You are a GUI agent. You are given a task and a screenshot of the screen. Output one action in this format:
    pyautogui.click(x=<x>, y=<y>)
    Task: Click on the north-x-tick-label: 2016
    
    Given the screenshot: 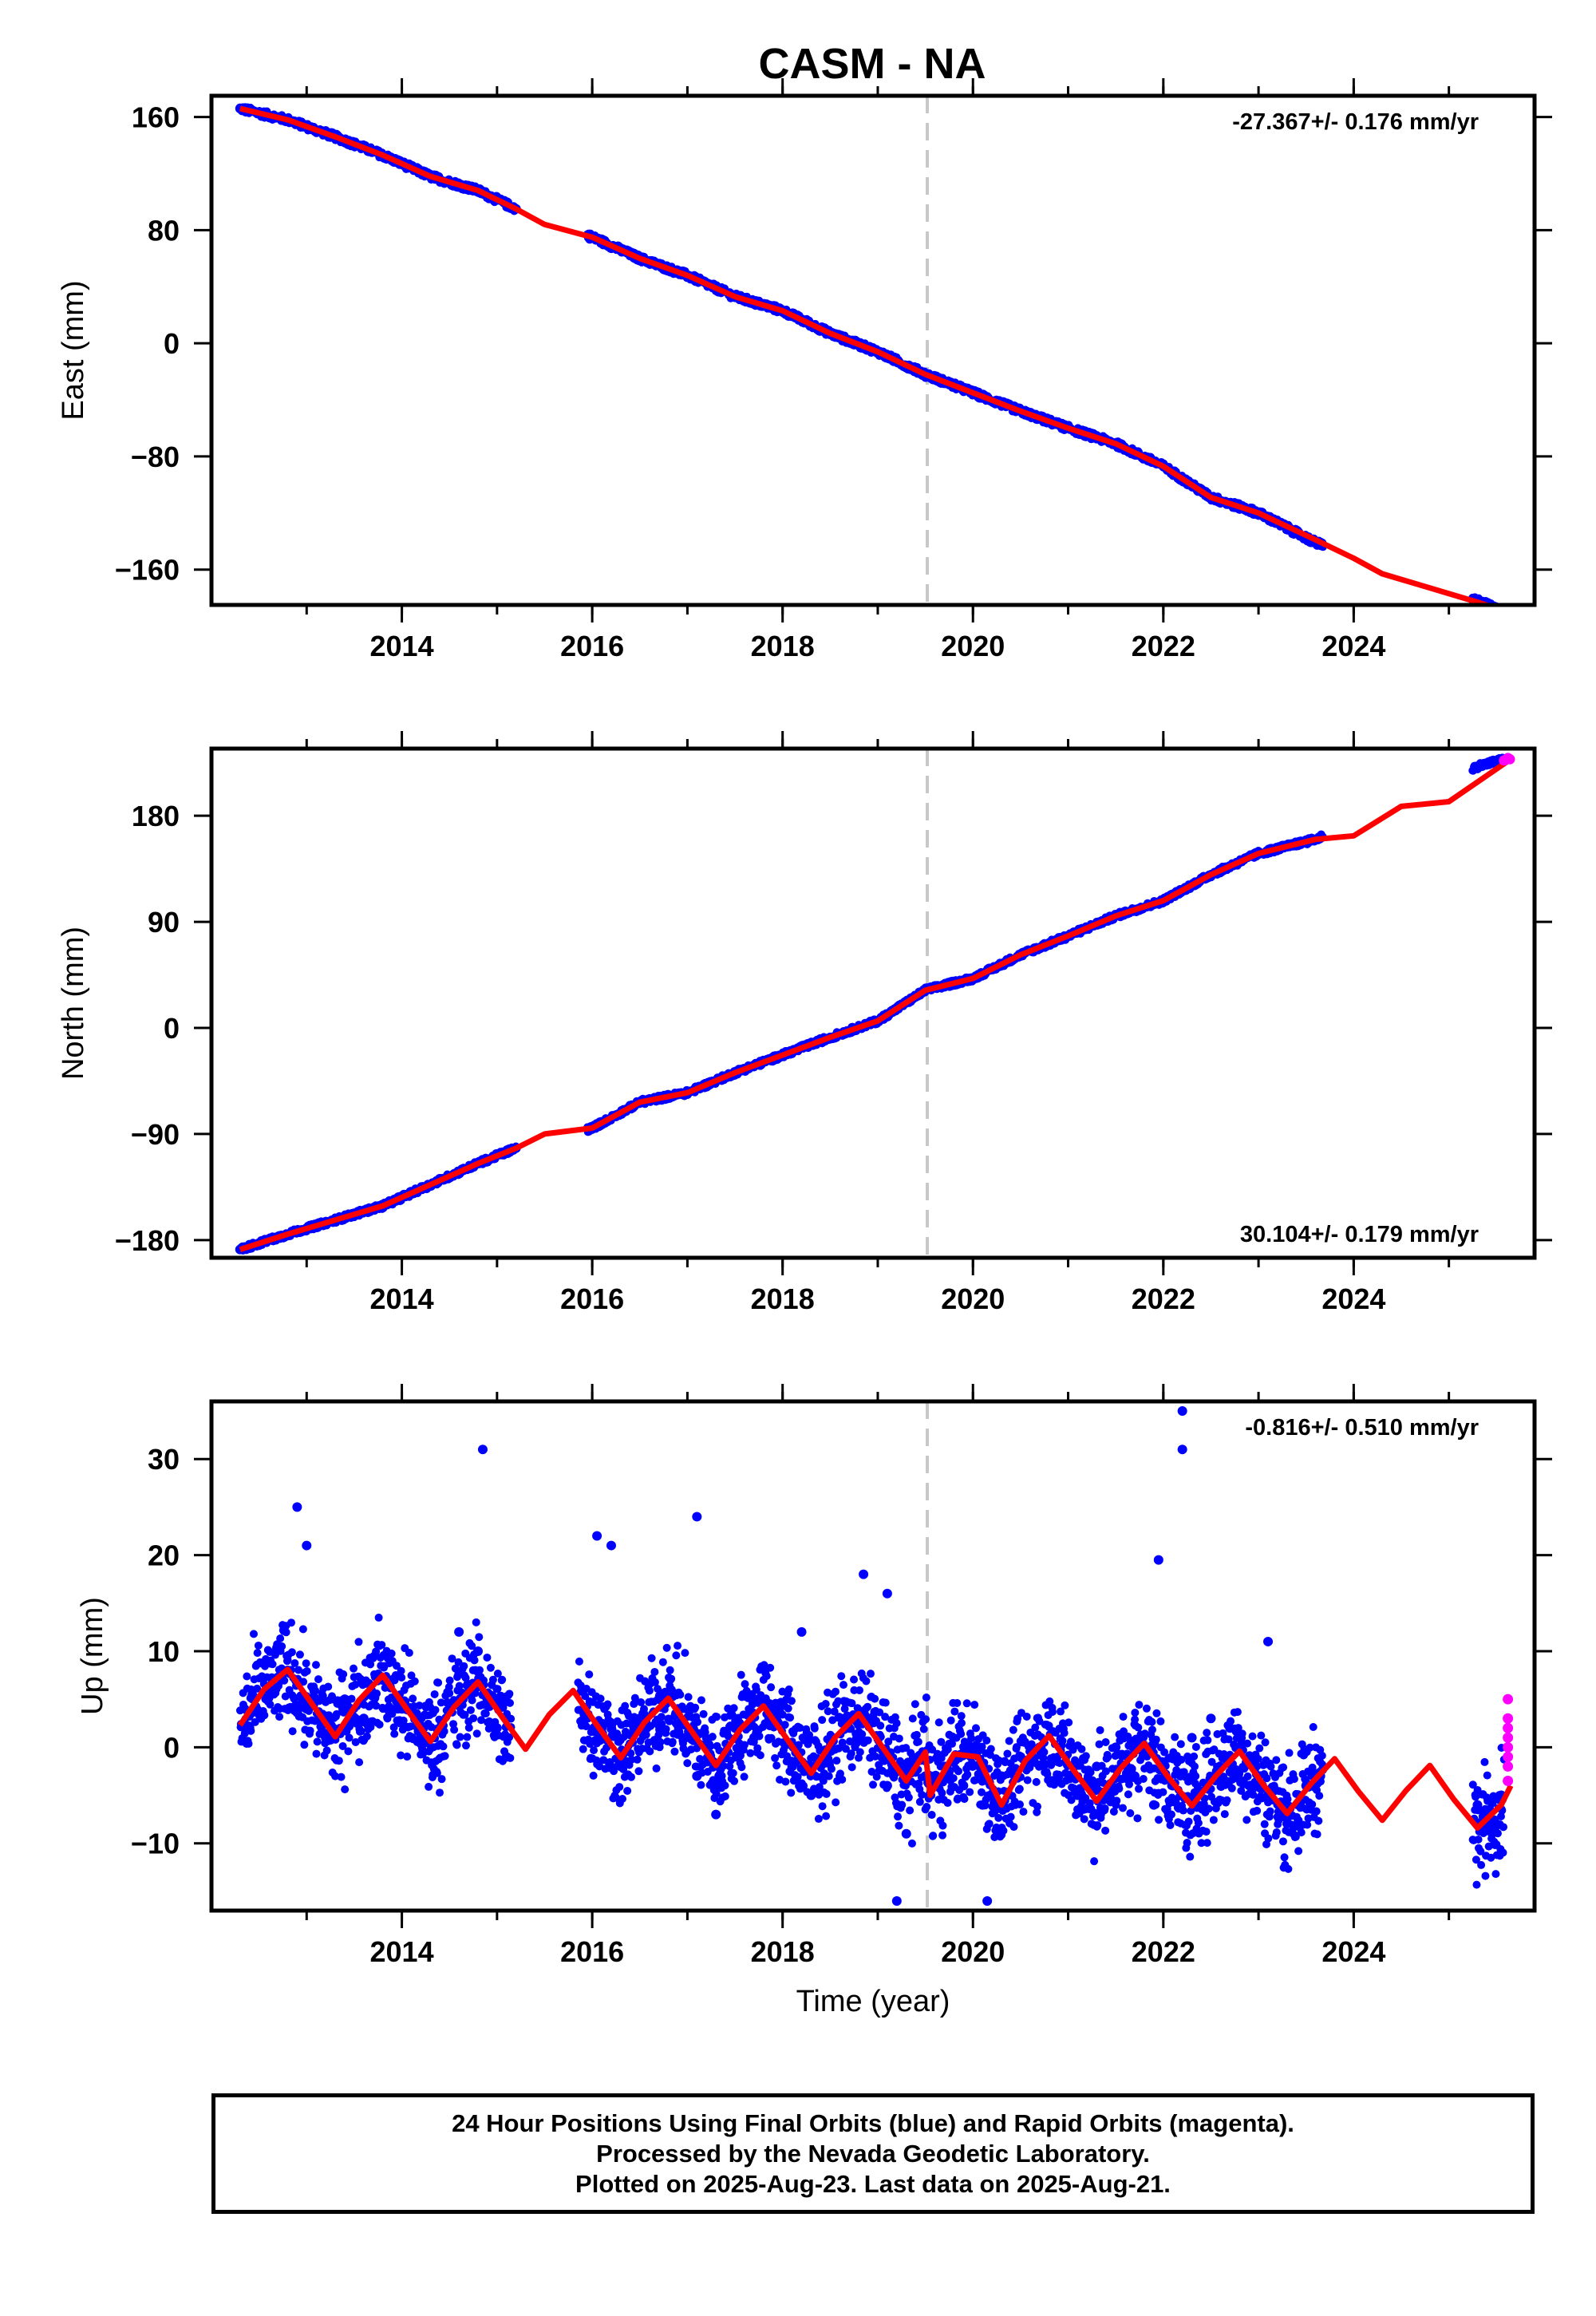 What is the action you would take?
    pyautogui.click(x=592, y=1298)
    